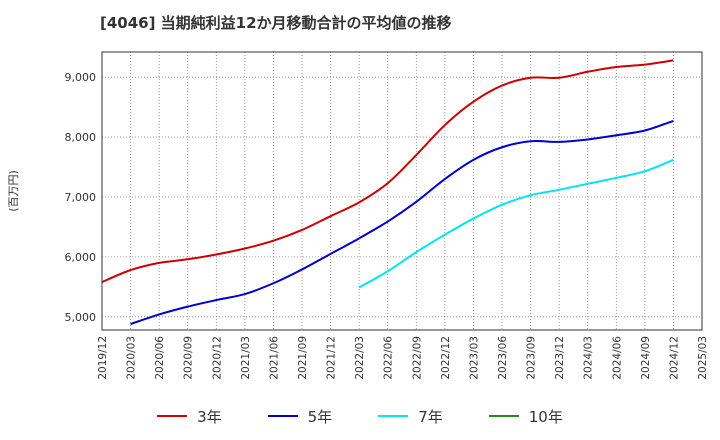 This screenshot has width=720, height=440. I want to click on x-tick-label: 2022/06, so click(389, 358).